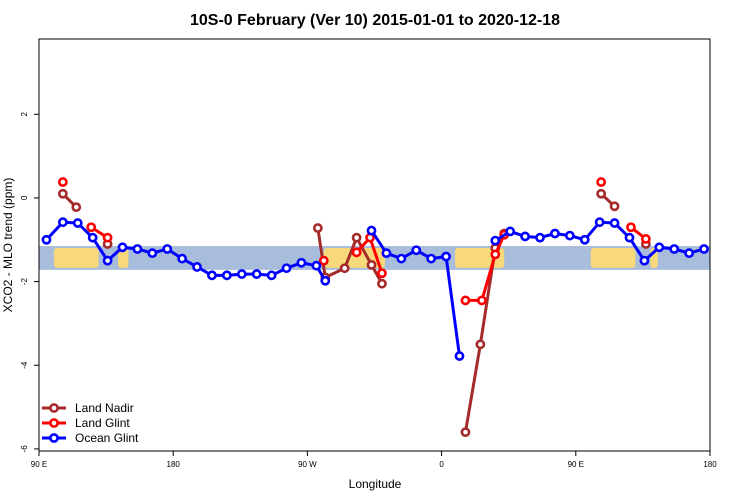 The image size is (750, 500). Describe the element at coordinates (24, 114) in the screenshot. I see `y-tick-label: 2` at that location.